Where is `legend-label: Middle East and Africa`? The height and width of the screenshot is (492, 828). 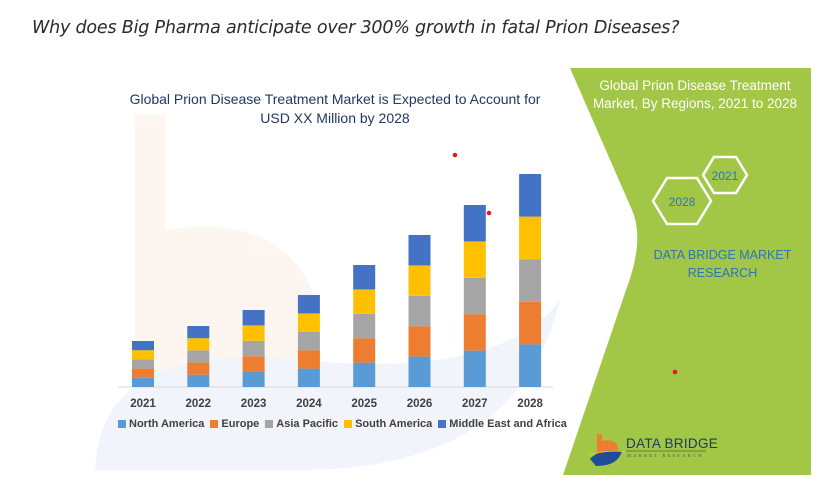 legend-label: Middle East and Africa is located at coordinates (508, 424).